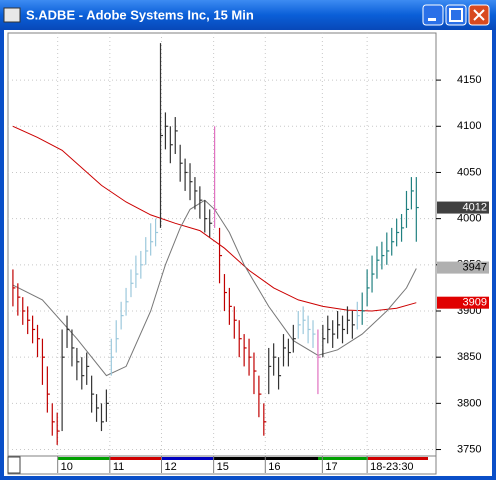  What do you see at coordinates (274, 467) in the screenshot?
I see `x-tick-label: 16` at bounding box center [274, 467].